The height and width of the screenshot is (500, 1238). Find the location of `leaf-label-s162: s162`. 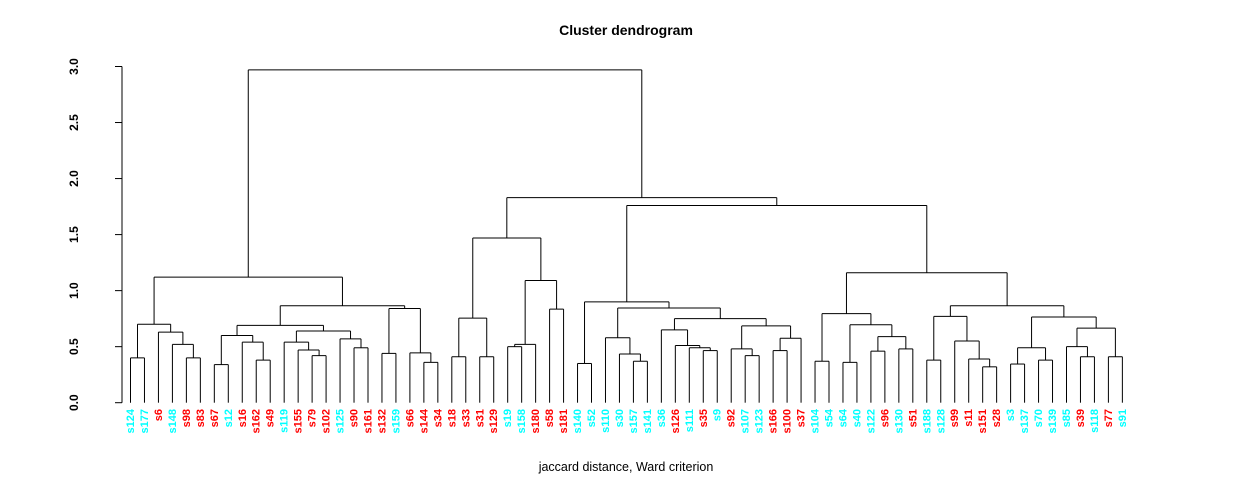

leaf-label-s162: s162 is located at coordinates (257, 421).